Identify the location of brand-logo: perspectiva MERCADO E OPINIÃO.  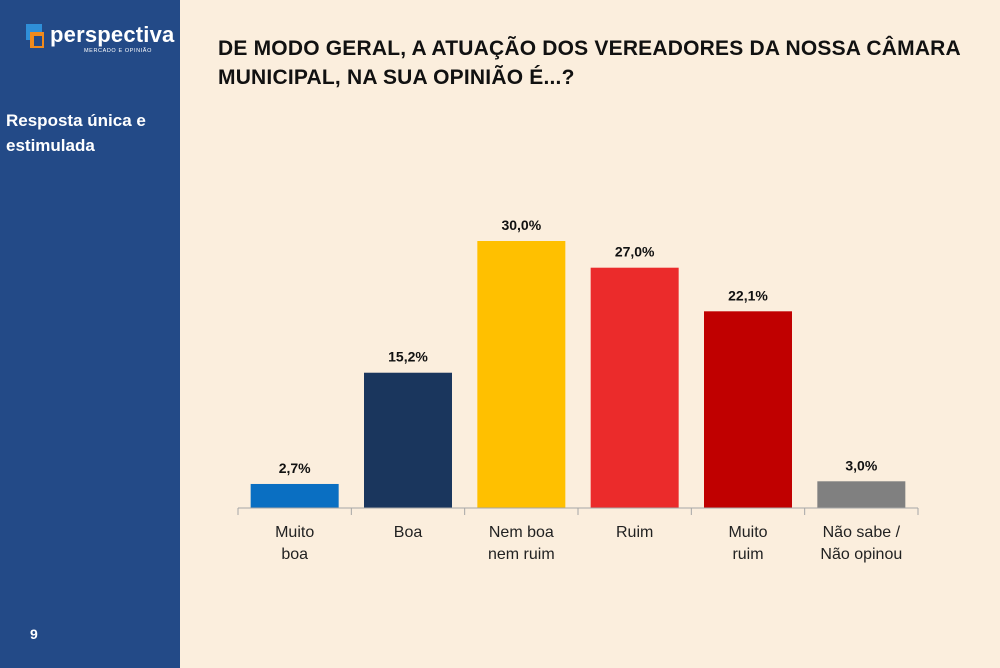
(98, 40).